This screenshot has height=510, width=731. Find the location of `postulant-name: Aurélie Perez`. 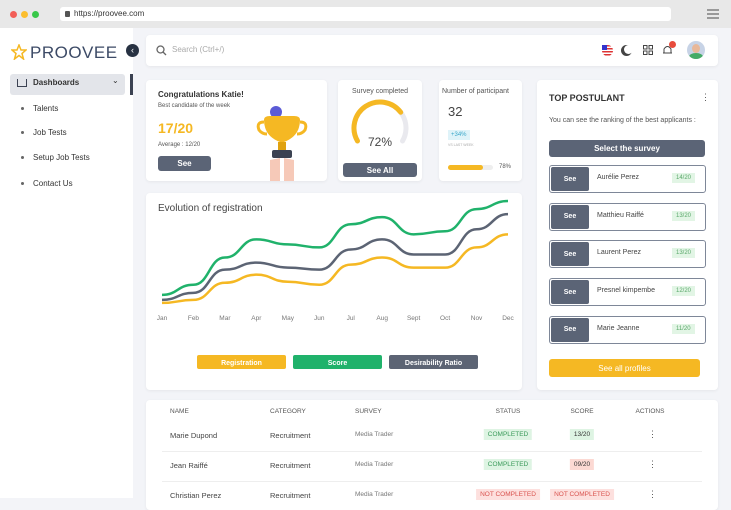

postulant-name: Aurélie Perez is located at coordinates (618, 177).